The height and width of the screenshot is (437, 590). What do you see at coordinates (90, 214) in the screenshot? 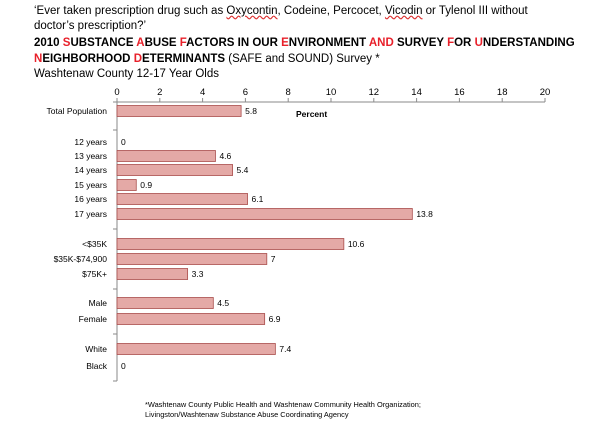
I see `category-label: 17 years` at bounding box center [90, 214].